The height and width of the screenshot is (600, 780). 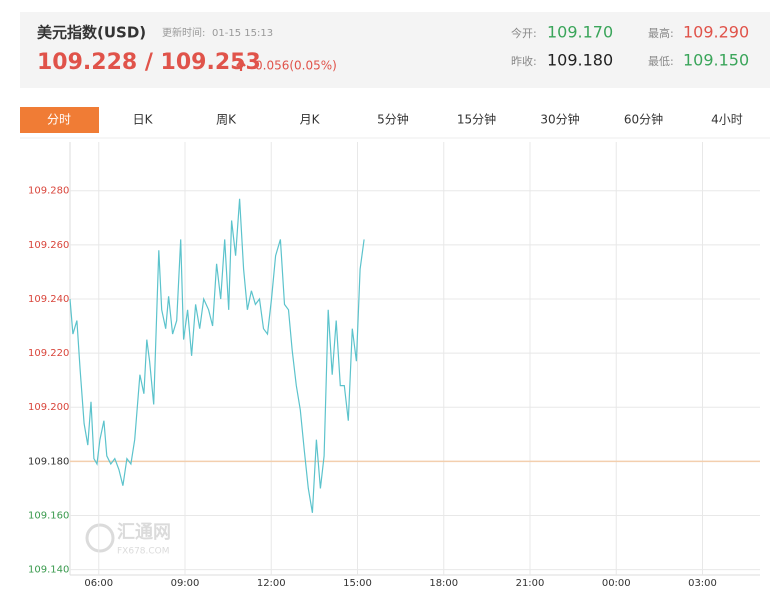 I want to click on y-tick-label: 109.200, so click(x=48, y=407).